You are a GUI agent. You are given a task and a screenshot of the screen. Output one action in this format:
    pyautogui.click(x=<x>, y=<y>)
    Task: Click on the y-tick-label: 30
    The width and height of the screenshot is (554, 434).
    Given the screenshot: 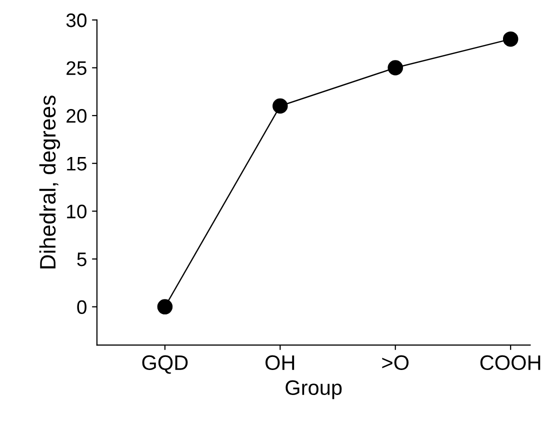 What is the action you would take?
    pyautogui.click(x=76, y=20)
    